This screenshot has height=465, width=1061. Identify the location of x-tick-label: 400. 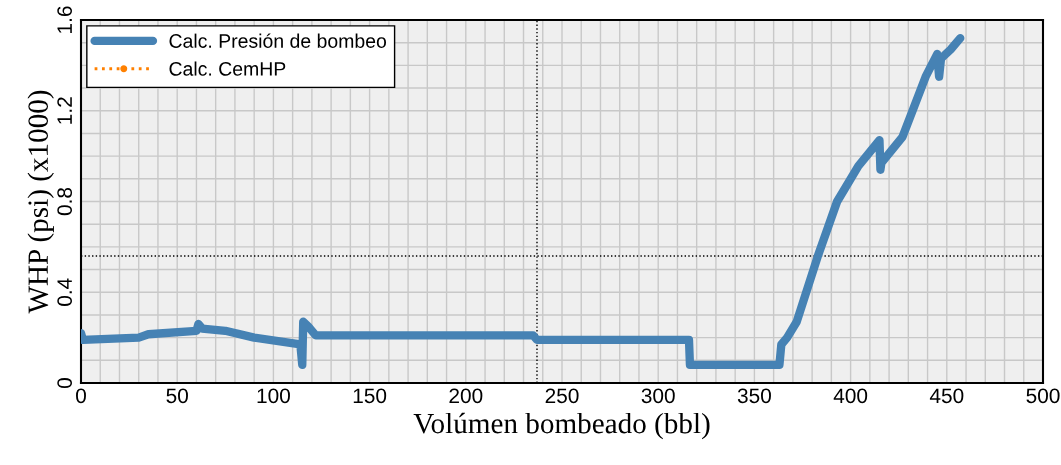
(850, 396).